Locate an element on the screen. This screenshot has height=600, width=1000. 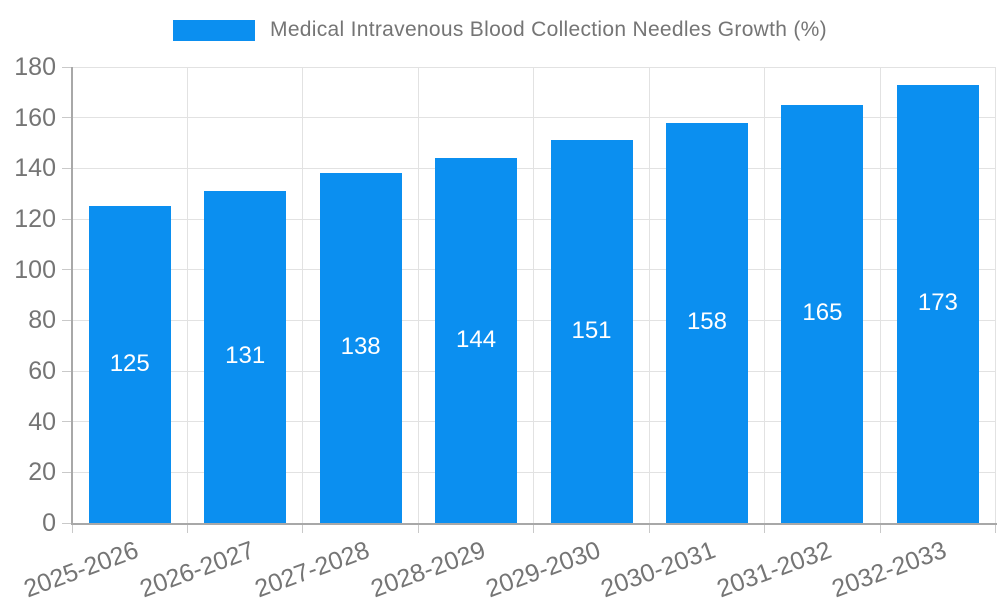
y-axis-label: 20 is located at coordinates (42, 472).